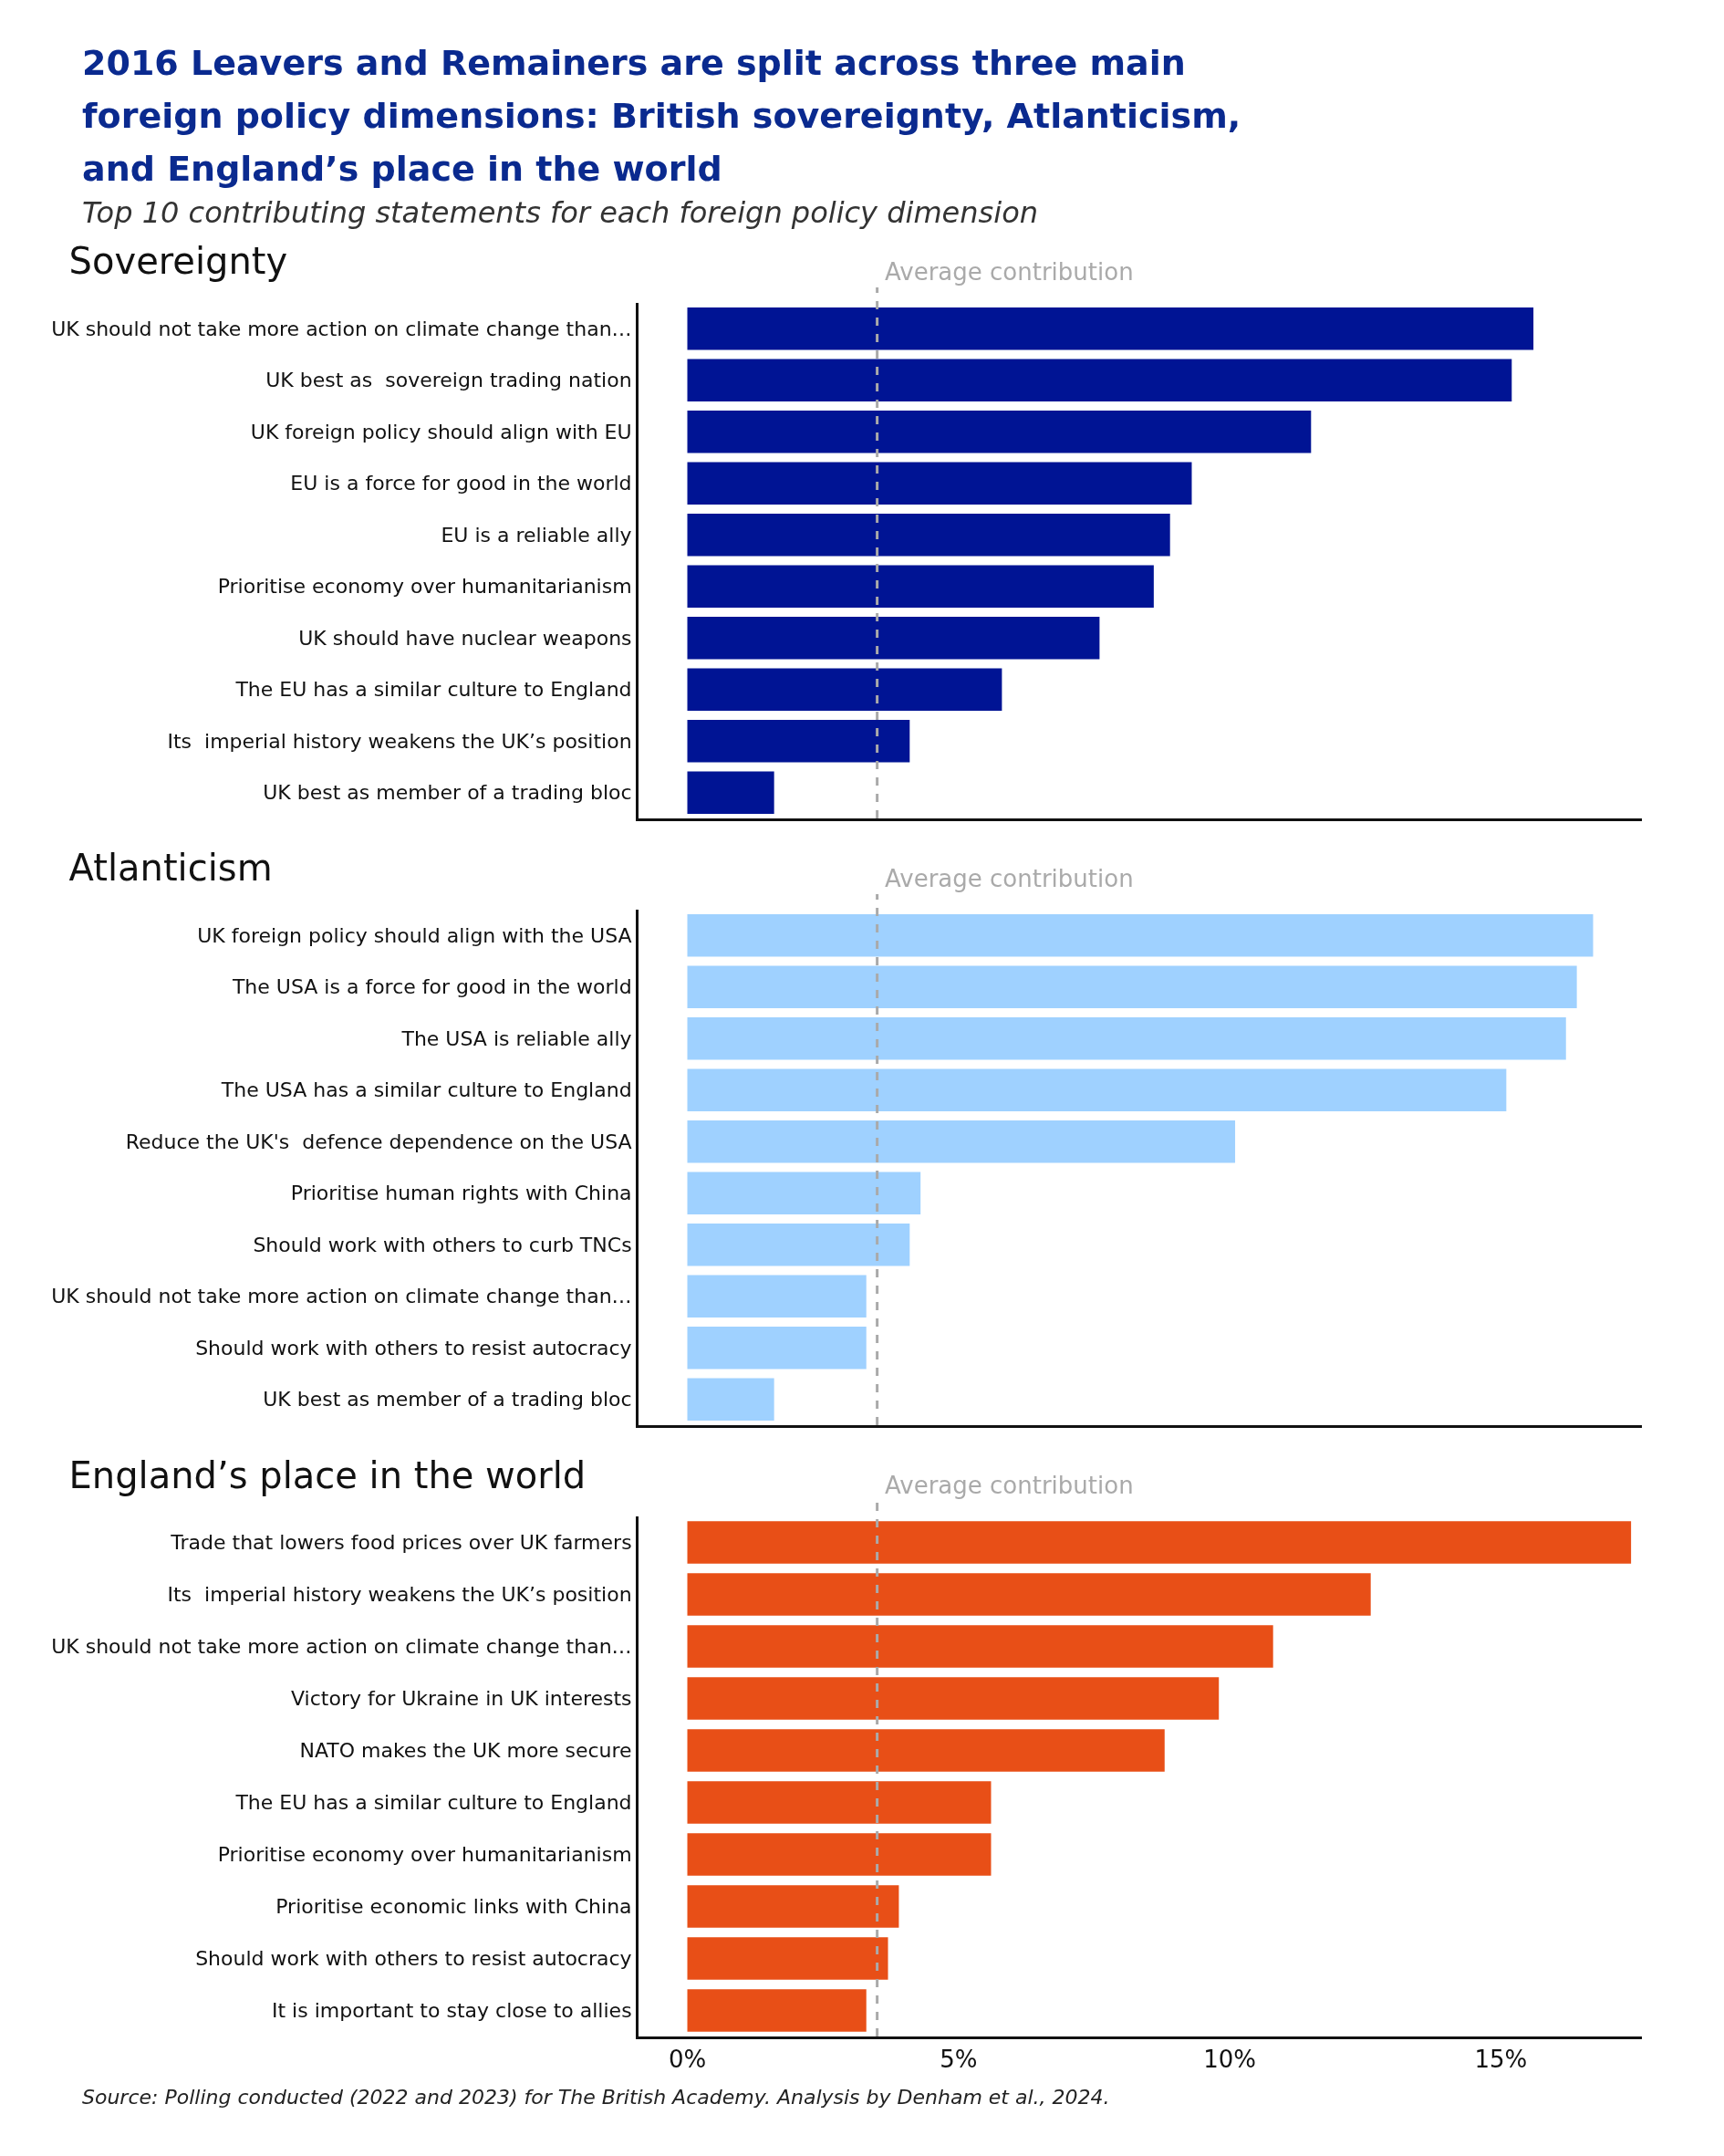 The image size is (1724, 2156). I want to click on y-tick-label: It is important to stay close to allies, so click(452, 2011).